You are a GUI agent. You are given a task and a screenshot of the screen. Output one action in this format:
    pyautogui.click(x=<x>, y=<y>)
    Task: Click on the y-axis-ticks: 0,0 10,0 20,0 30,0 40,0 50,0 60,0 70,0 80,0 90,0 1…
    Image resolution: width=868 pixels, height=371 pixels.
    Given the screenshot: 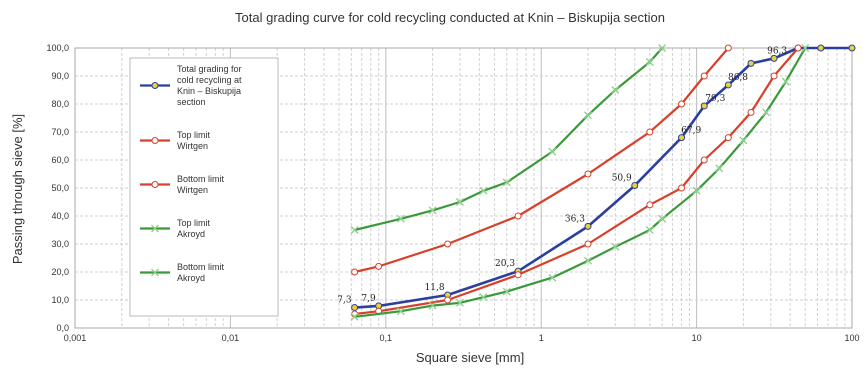 What is the action you would take?
    pyautogui.click(x=57, y=188)
    